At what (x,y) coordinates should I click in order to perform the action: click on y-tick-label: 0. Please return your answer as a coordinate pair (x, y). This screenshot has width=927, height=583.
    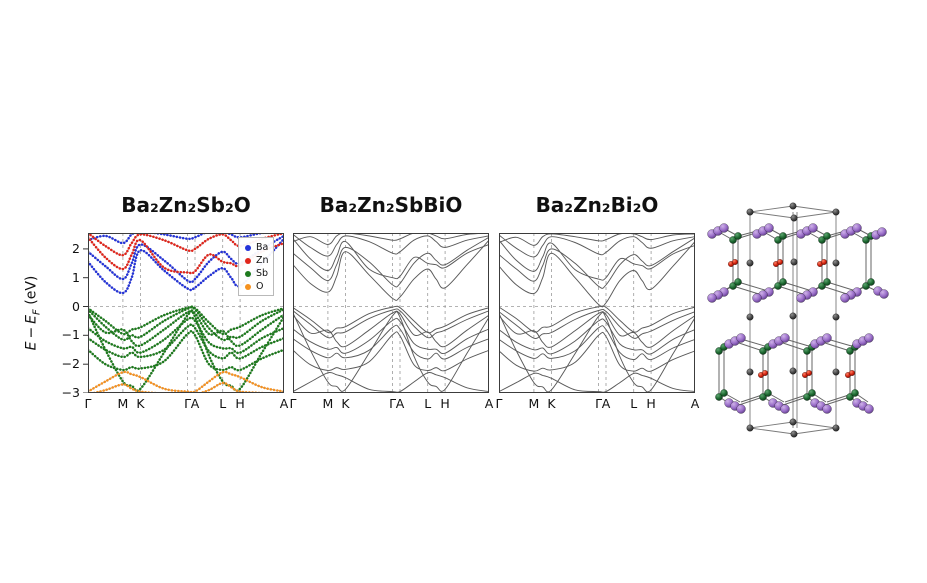
    Looking at the image, I should click on (76, 306).